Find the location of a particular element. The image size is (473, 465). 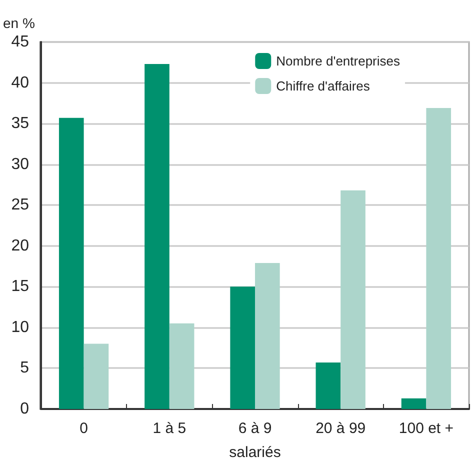

y-tick-label: 0 is located at coordinates (25, 409).